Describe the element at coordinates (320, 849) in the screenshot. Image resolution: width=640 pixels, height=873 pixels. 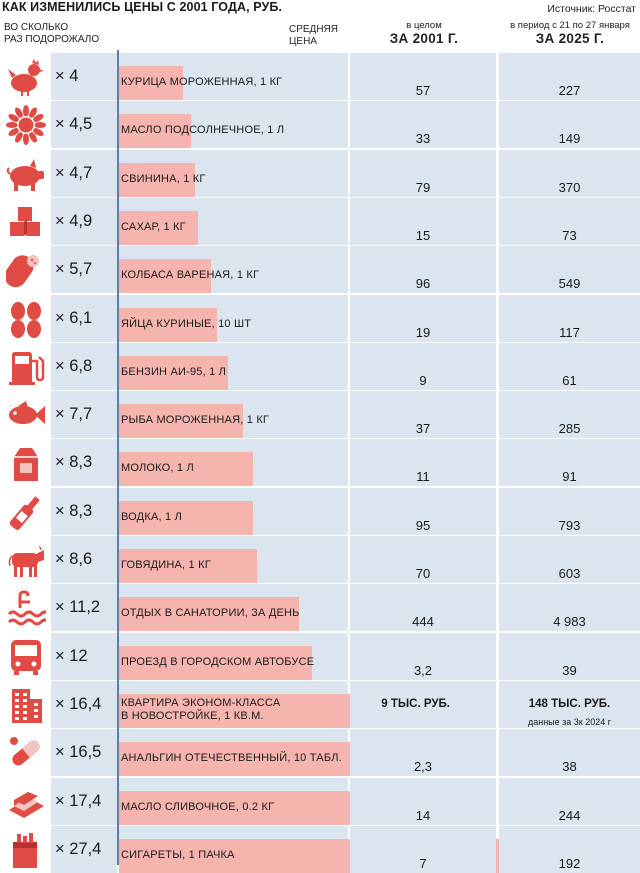
I see `table-row: × 27,4 СИГАРЕТЫ, 1 ПАЧКА 7 192` at that location.